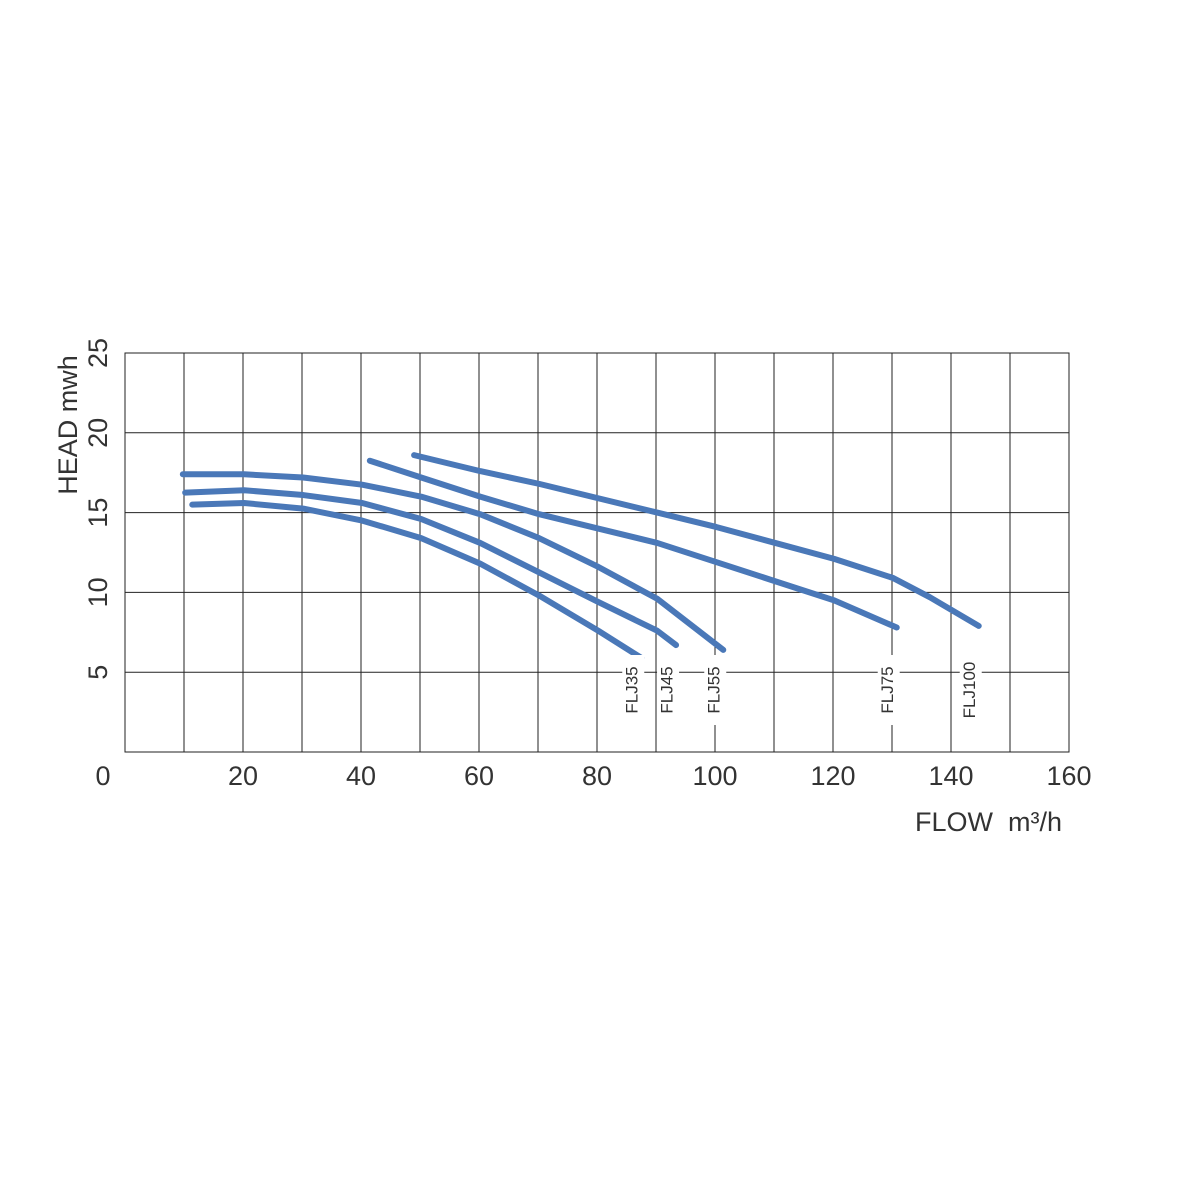 Image resolution: width=1200 pixels, height=1203 pixels. What do you see at coordinates (98, 672) in the screenshot?
I see `y-tick-label: 5` at bounding box center [98, 672].